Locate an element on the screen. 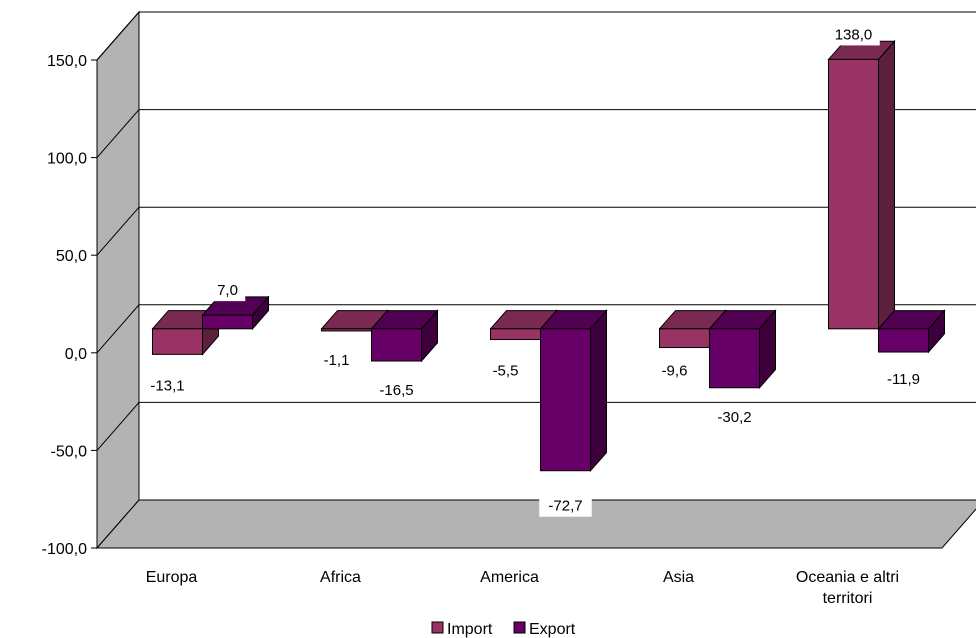 This screenshot has height=638, width=976. data-label: -1,1 is located at coordinates (337, 360).